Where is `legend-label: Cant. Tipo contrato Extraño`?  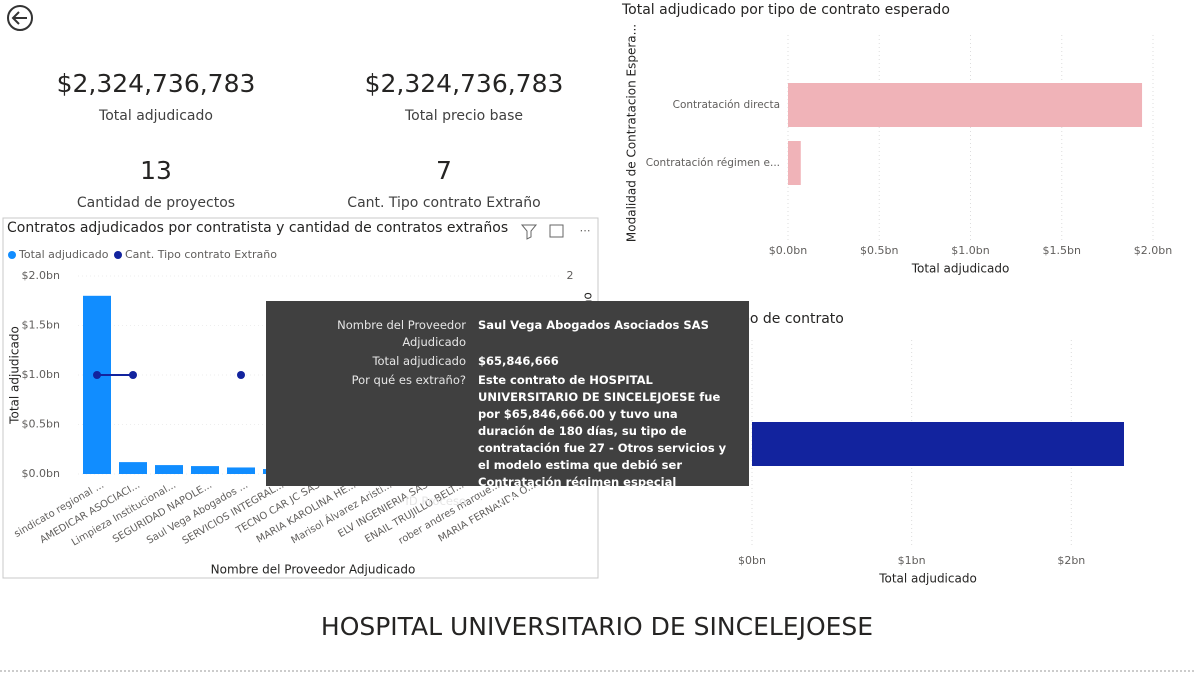
legend-label: Cant. Tipo contrato Extraño is located at coordinates (201, 254).